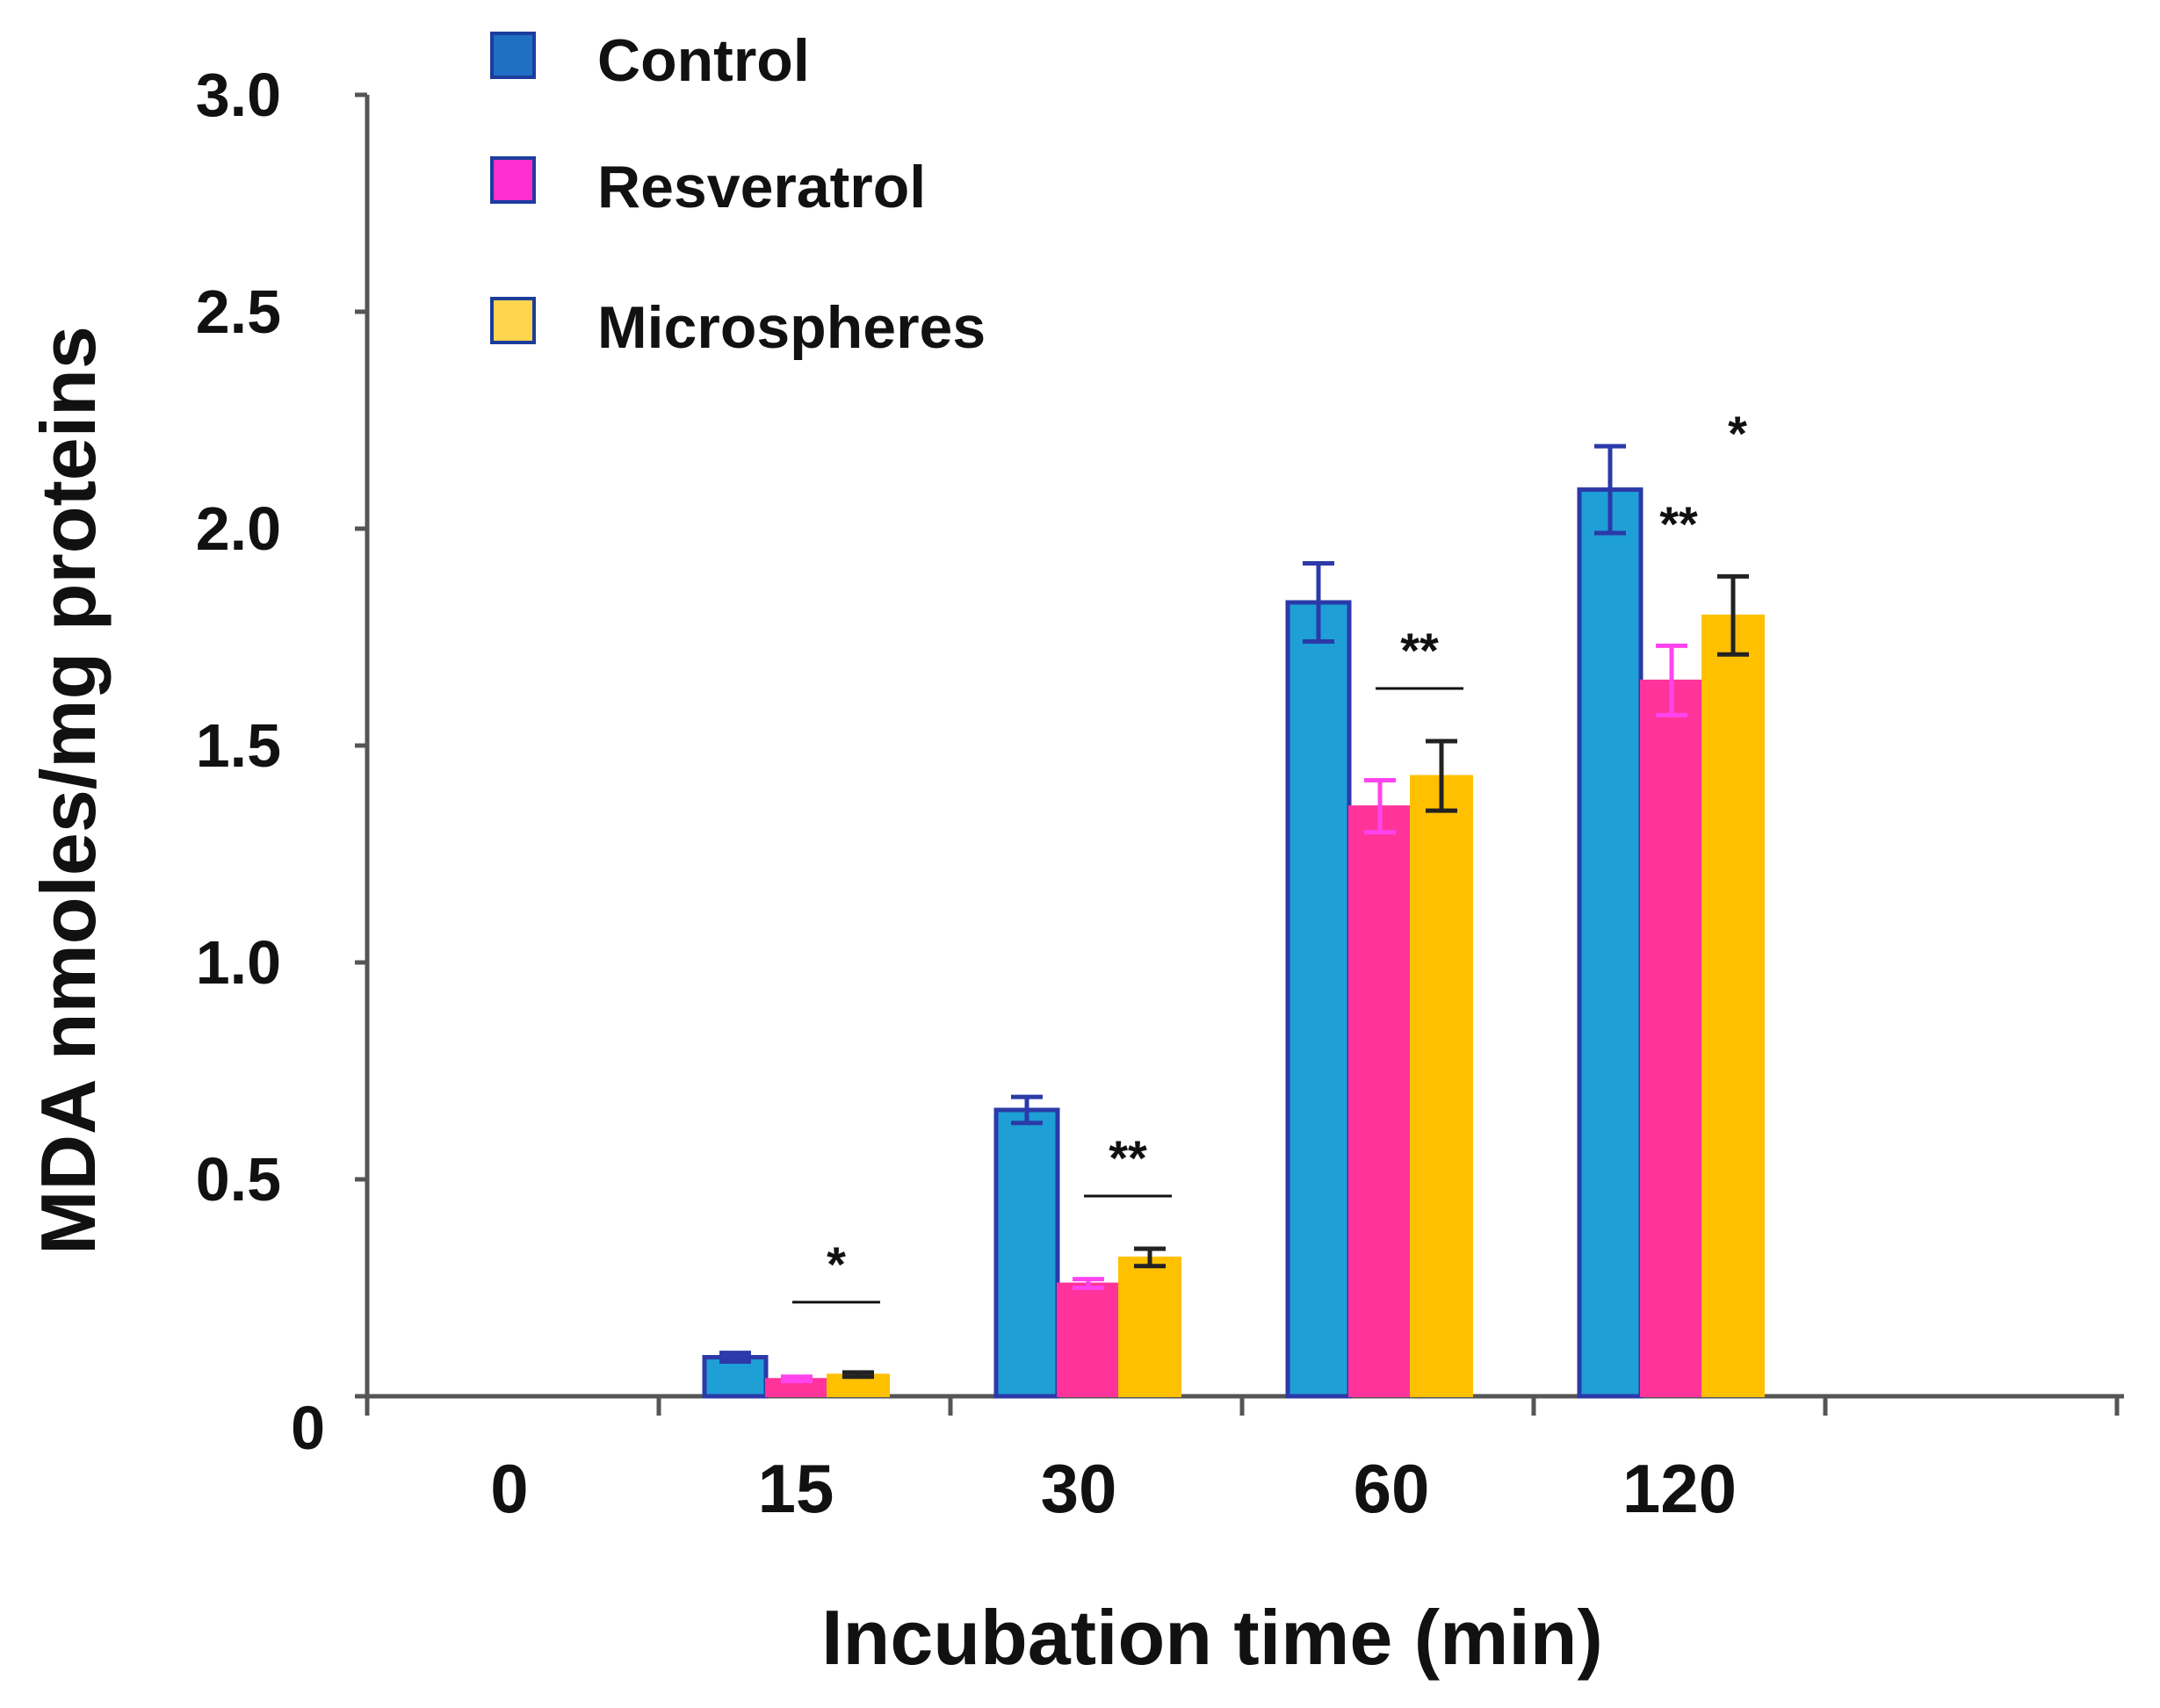 This screenshot has width=2160, height=1708. What do you see at coordinates (239, 962) in the screenshot?
I see `y-tick-label: 1.0` at bounding box center [239, 962].